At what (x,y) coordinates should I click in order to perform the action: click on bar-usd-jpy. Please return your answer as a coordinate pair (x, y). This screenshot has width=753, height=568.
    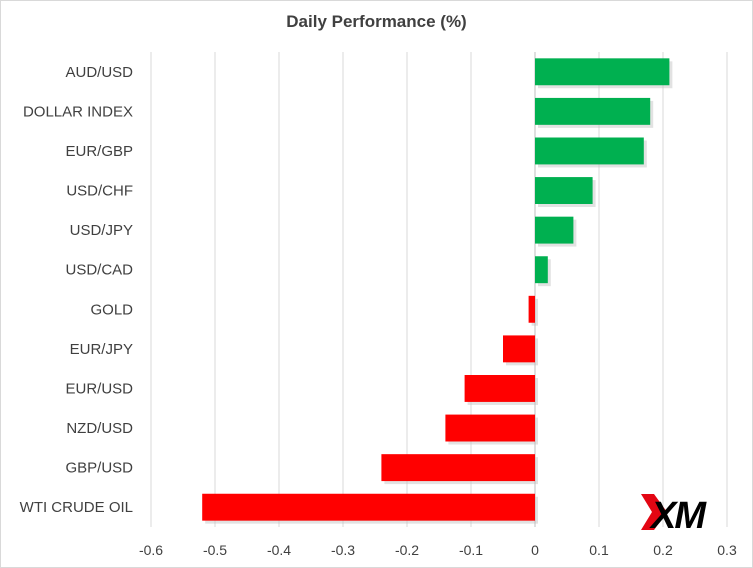
    Looking at the image, I should click on (554, 230).